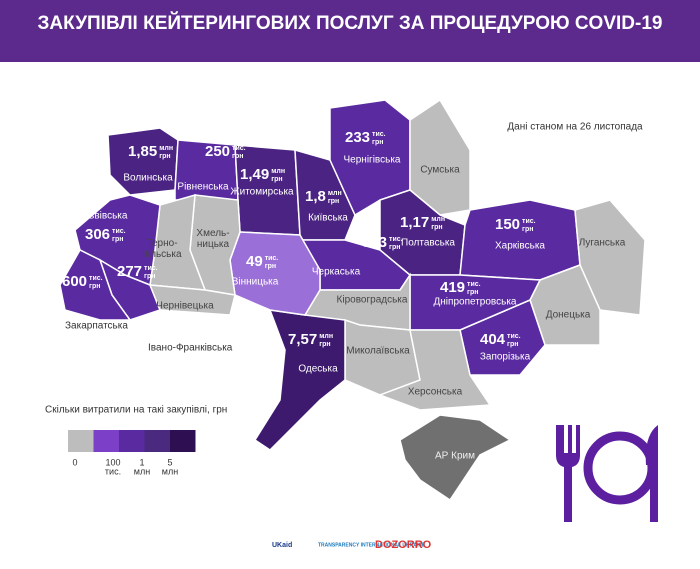 This screenshot has height=569, width=700. What do you see at coordinates (378, 351) in the screenshot?
I see `region-name: Миколаївська` at bounding box center [378, 351].